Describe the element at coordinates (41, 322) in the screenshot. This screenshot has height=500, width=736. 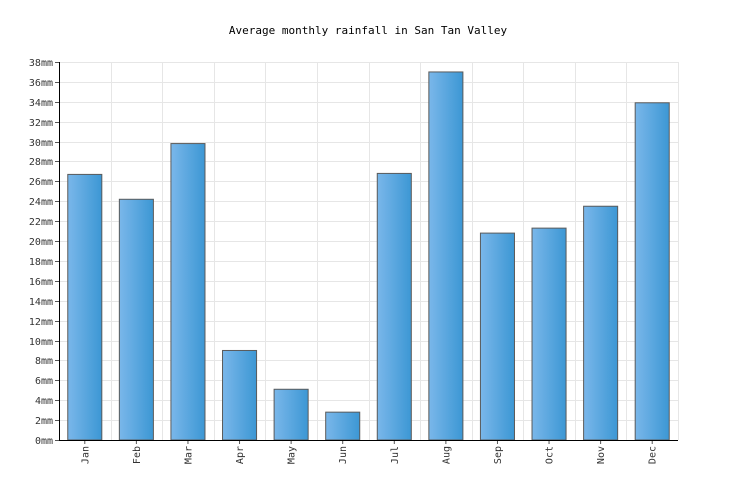
I see `y-tick-label: 12mm` at that location.